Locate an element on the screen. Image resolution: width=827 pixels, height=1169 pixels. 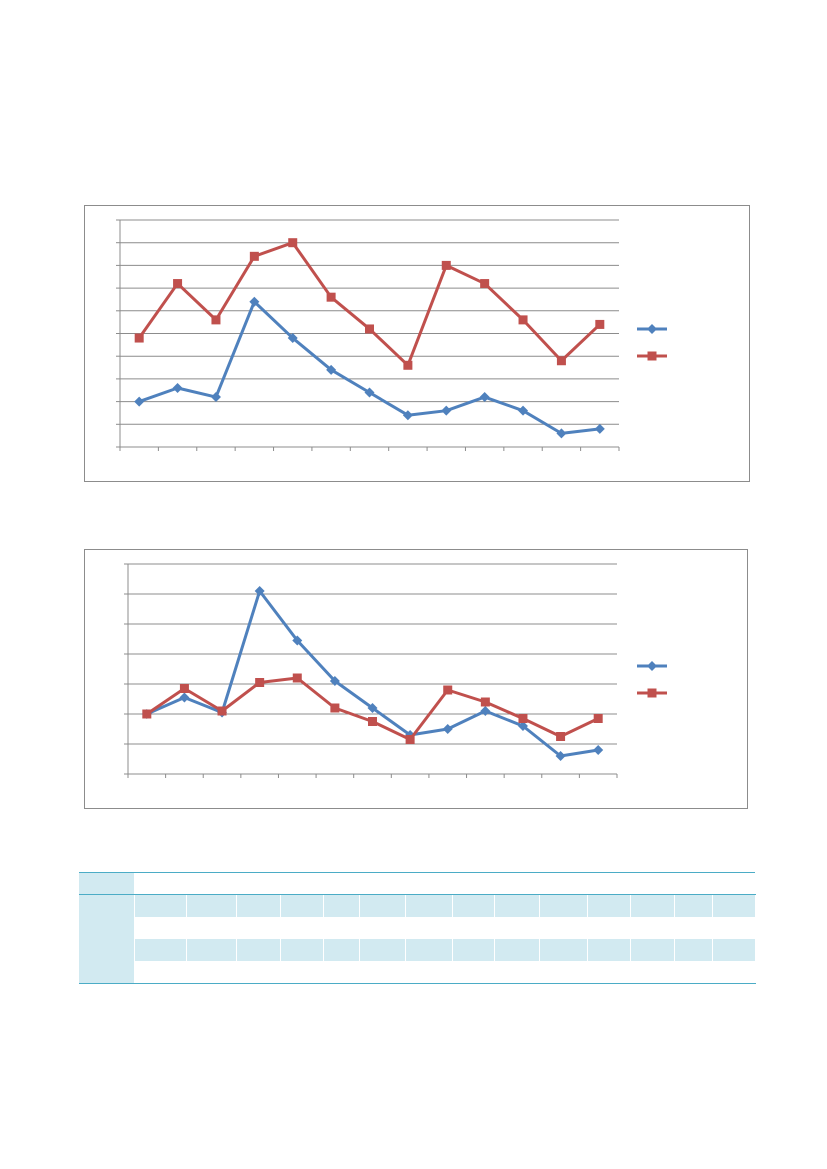
series-1-line is located at coordinates (372, 673).